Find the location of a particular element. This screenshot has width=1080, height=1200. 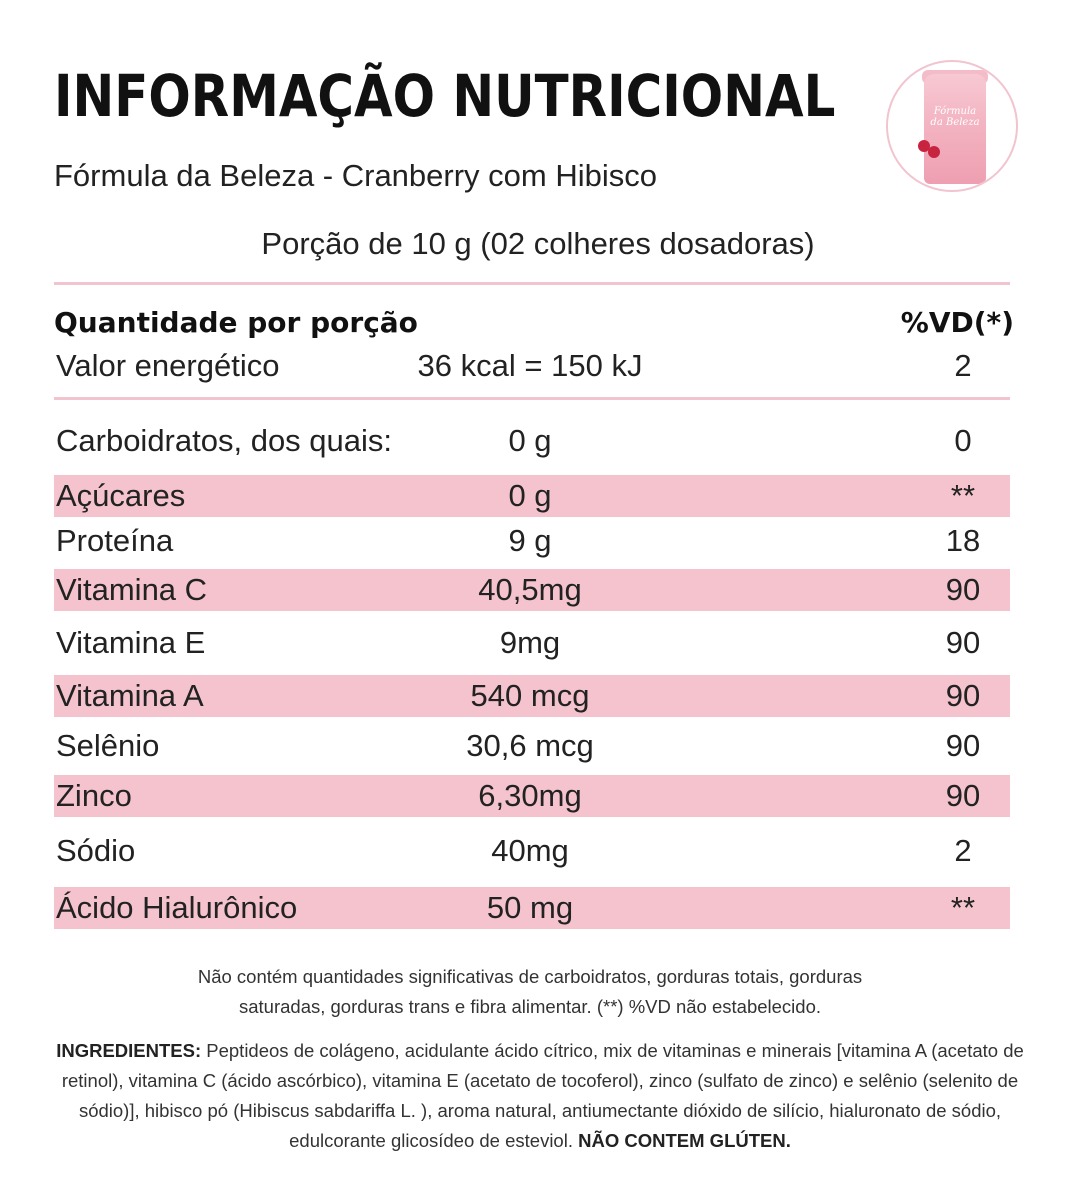

nutrient-amount: 50 mg is located at coordinates (530, 907).